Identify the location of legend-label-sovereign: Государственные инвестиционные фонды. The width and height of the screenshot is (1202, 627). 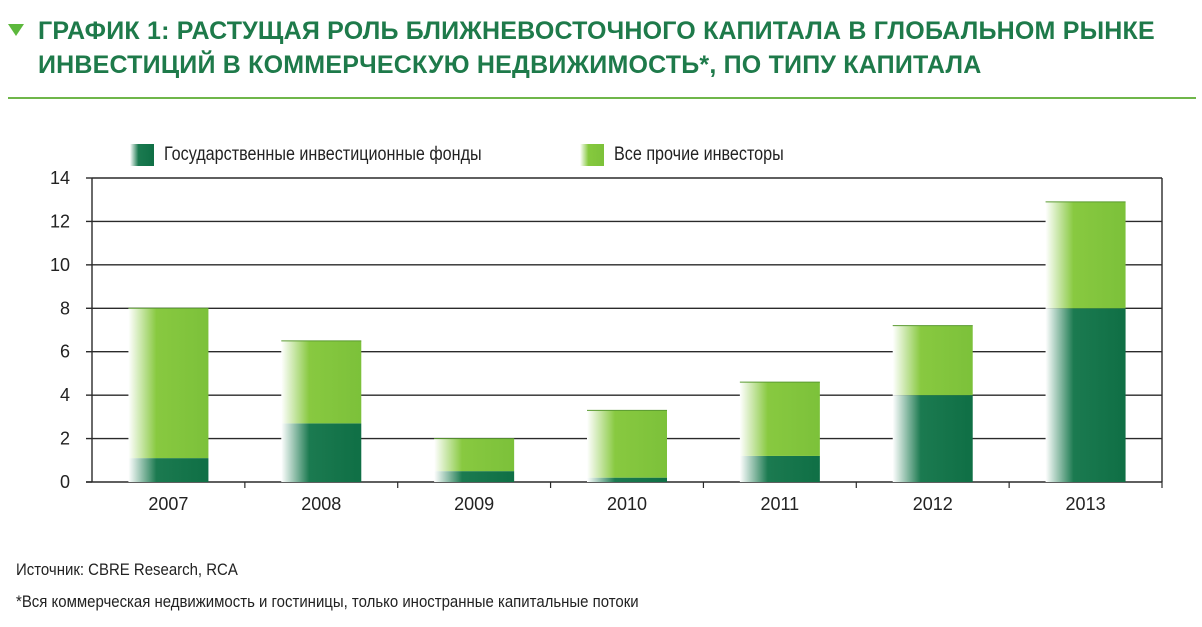
(323, 154).